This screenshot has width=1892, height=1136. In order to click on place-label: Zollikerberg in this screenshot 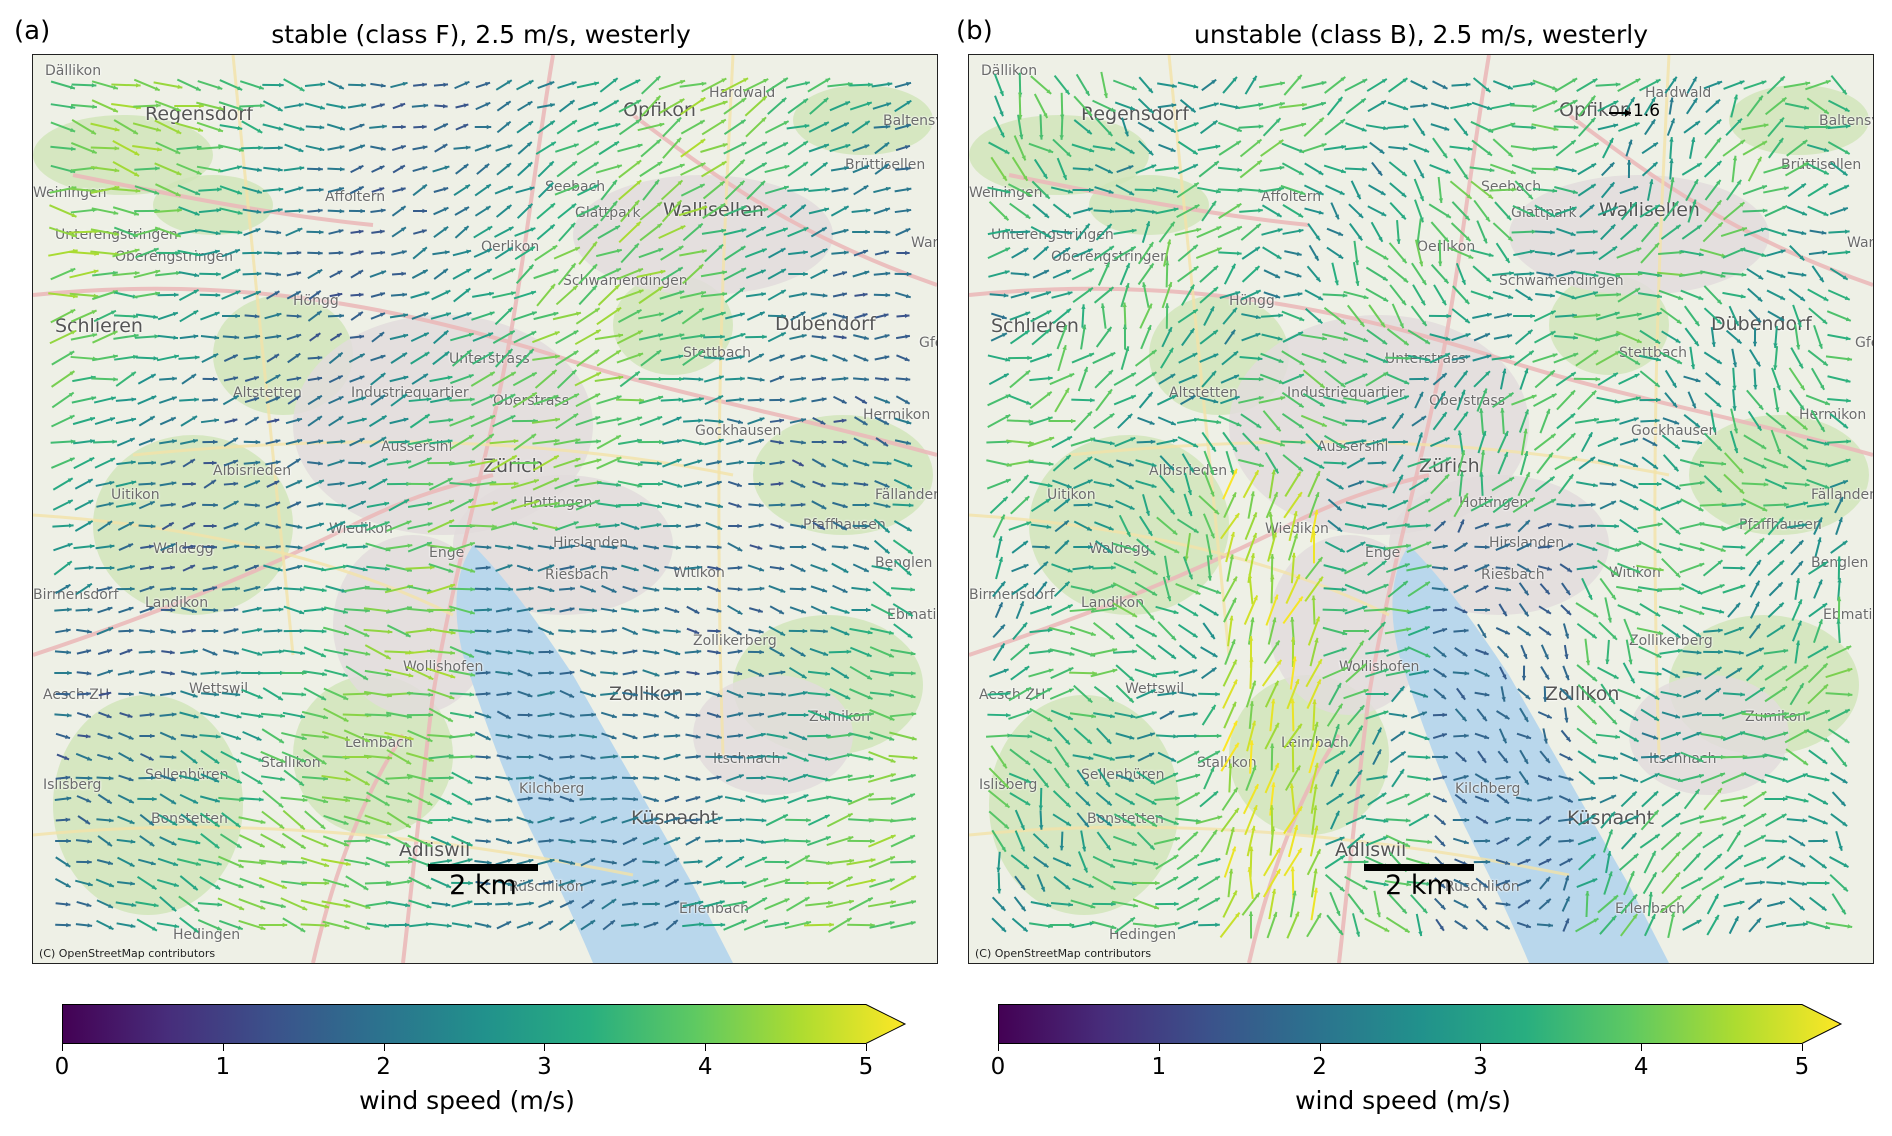, I will do `click(735, 641)`.